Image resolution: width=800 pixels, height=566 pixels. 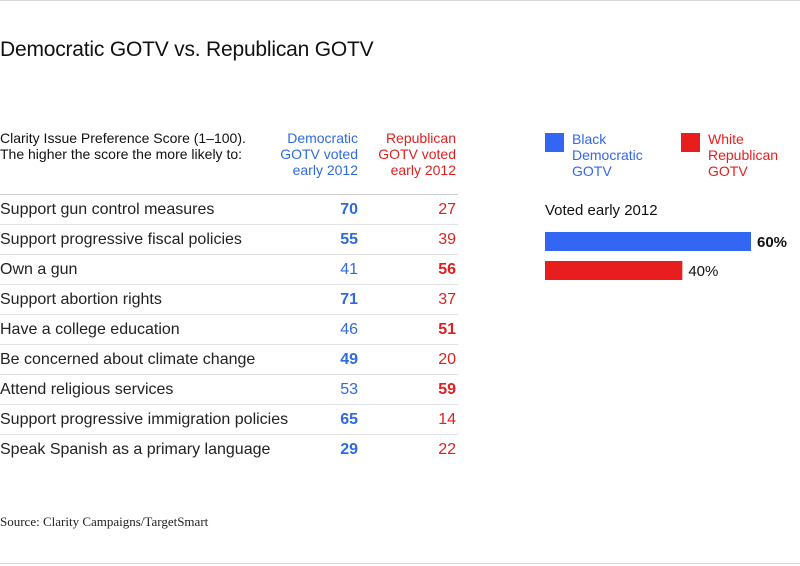 I want to click on republican-score: 22, so click(x=447, y=449).